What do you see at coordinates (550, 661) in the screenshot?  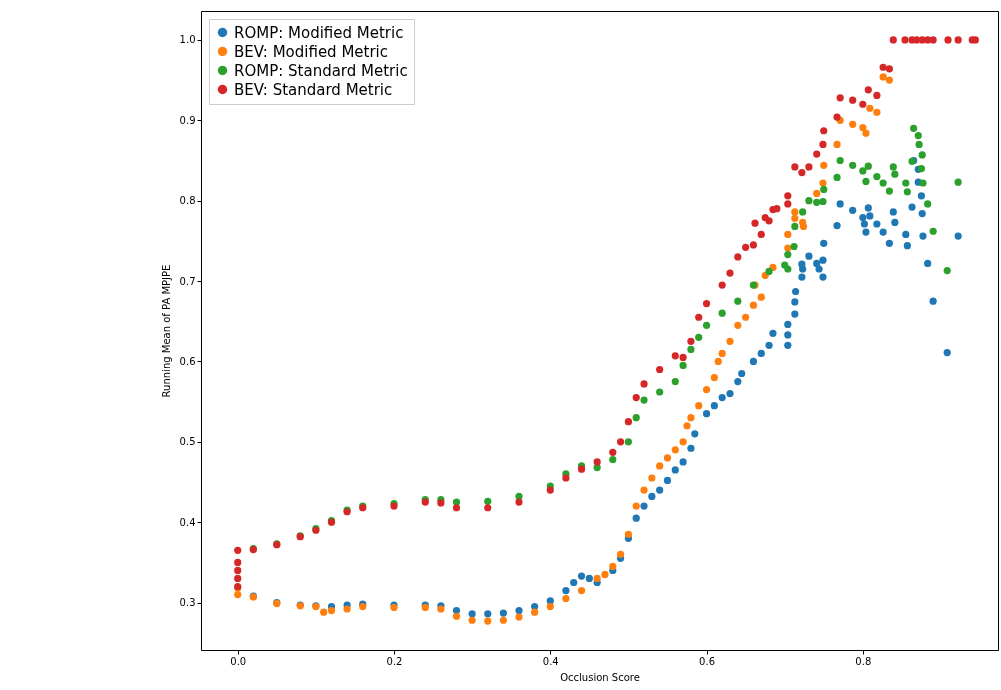 I see `x-tick-label: 0.4` at bounding box center [550, 661].